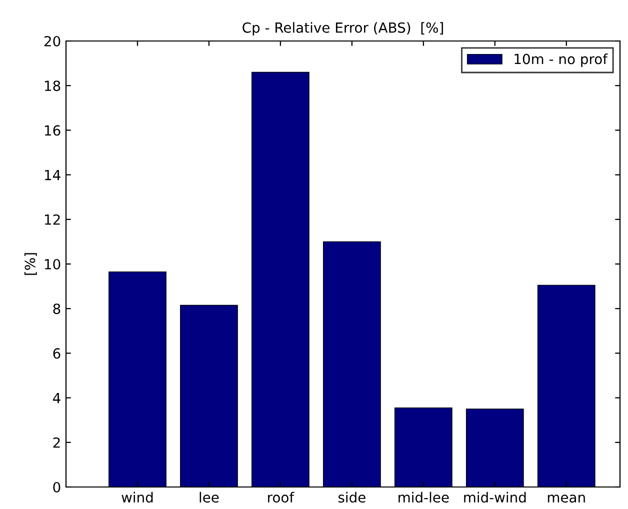 This screenshot has width=628, height=509. What do you see at coordinates (52, 41) in the screenshot?
I see `y-tick-label: 20` at bounding box center [52, 41].